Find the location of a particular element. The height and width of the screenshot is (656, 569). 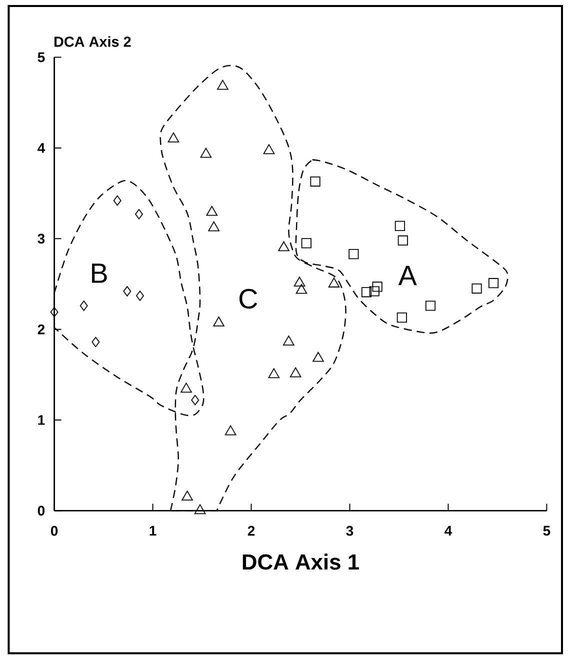

x-axis-title: DCA Axis 1 is located at coordinates (300, 562).